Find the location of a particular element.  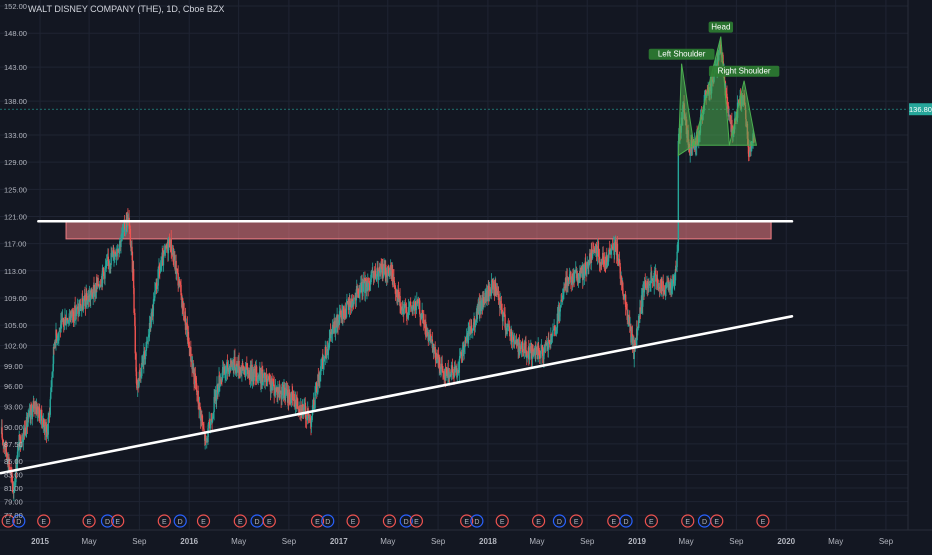

price-tick-label: 125.00 is located at coordinates (15, 189).